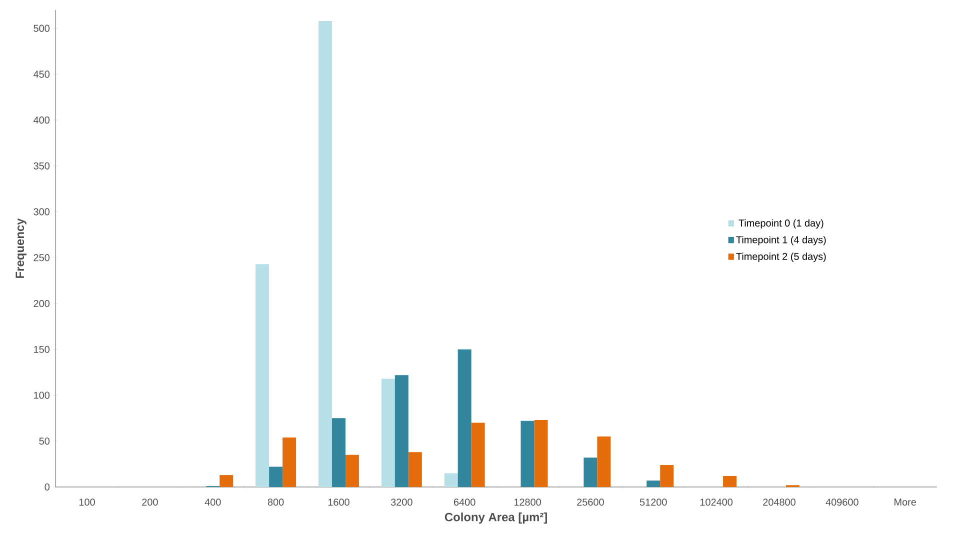 Image resolution: width=968 pixels, height=559 pixels. I want to click on y-tick-label: 250, so click(42, 258).